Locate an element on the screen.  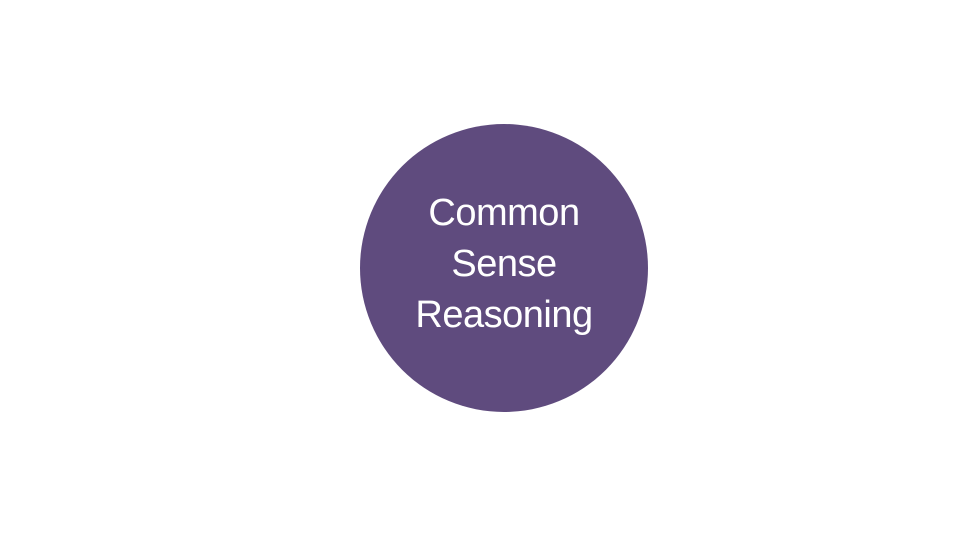
concept-label-line-1: Common is located at coordinates (504, 212).